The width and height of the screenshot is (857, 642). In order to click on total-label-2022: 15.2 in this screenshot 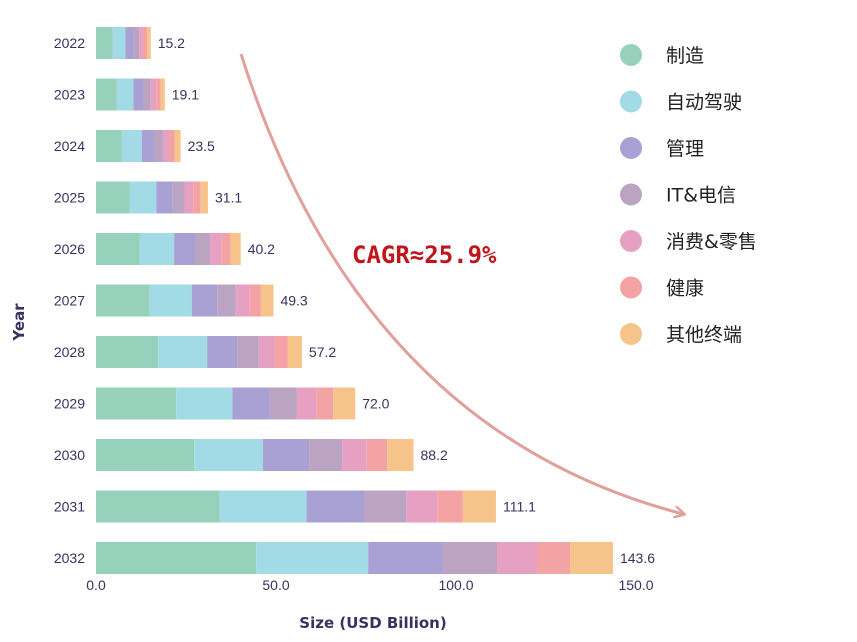, I will do `click(171, 43)`.